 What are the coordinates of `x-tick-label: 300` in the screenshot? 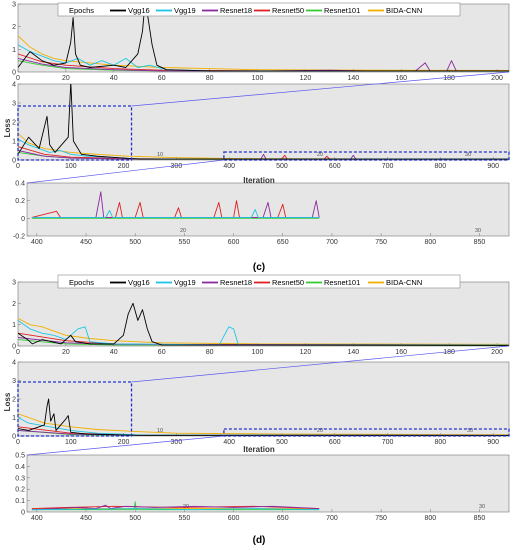 It's located at (177, 166).